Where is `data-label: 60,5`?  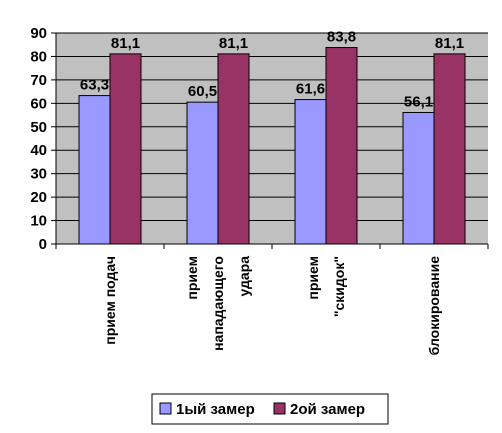 data-label: 60,5 is located at coordinates (202, 91).